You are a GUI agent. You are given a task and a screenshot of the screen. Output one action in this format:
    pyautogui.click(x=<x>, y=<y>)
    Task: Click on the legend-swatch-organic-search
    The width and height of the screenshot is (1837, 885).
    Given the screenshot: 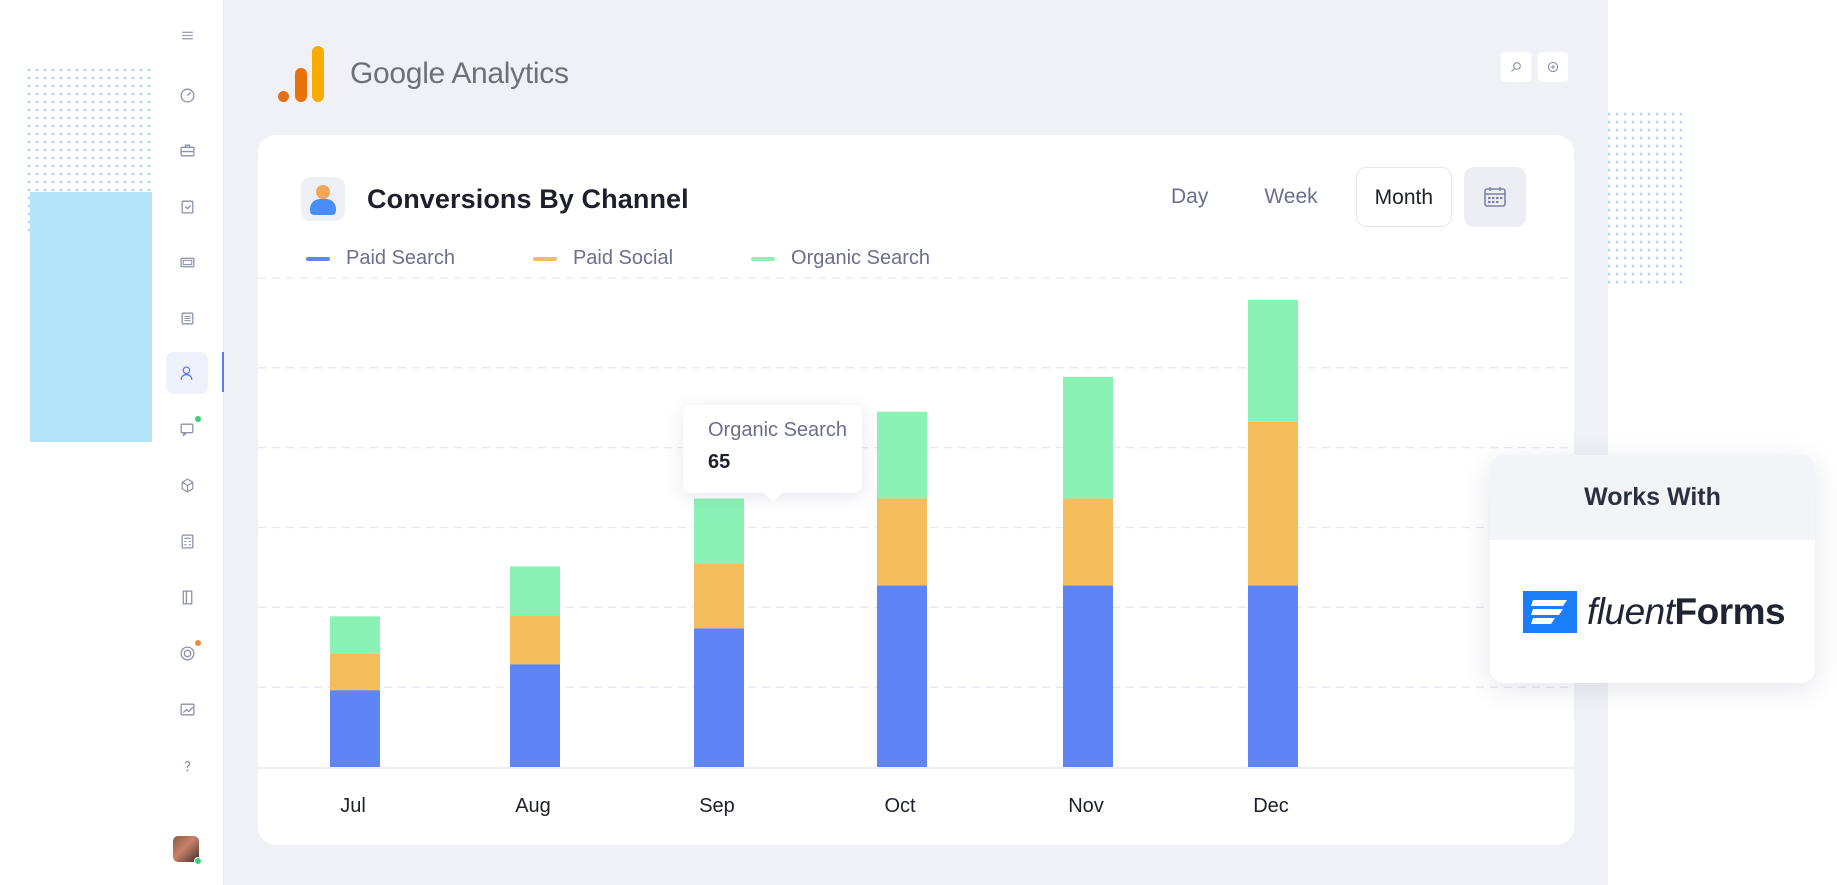 What is the action you would take?
    pyautogui.click(x=763, y=258)
    